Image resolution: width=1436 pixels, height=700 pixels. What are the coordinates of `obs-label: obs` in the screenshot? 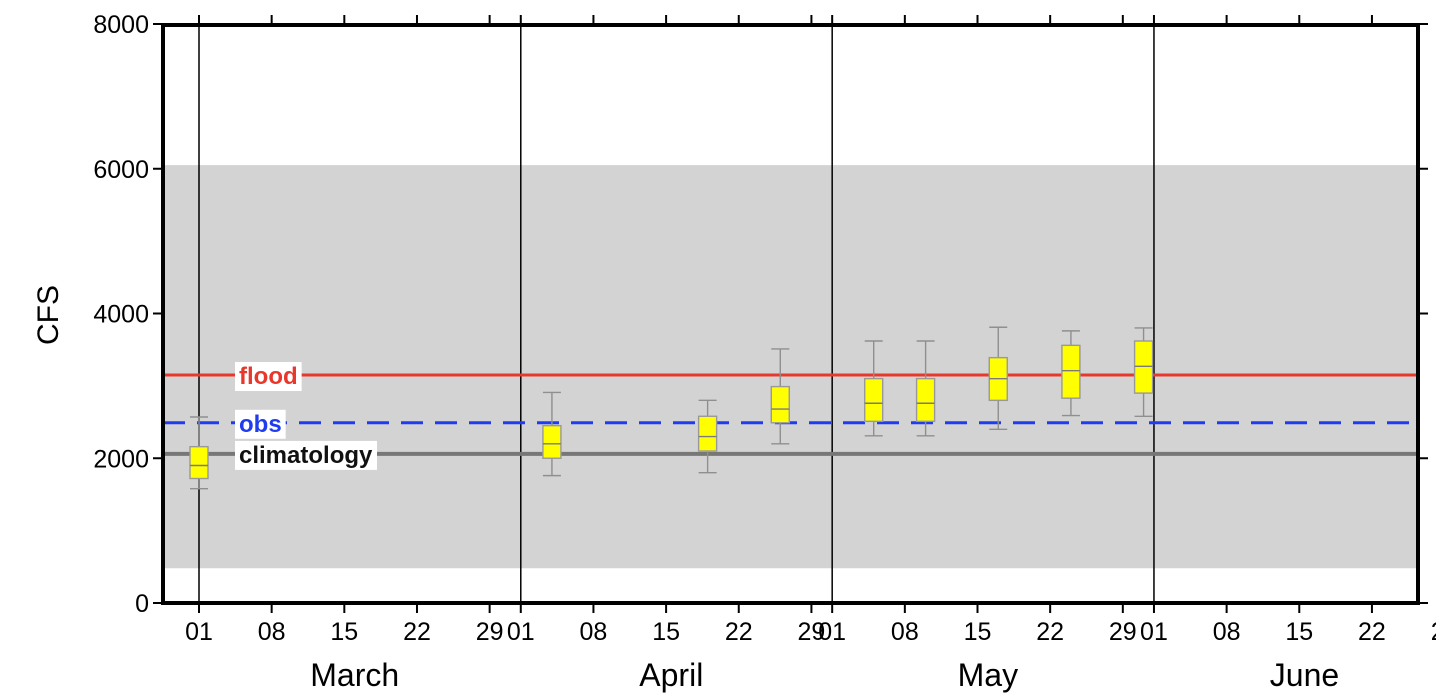 It's located at (260, 424).